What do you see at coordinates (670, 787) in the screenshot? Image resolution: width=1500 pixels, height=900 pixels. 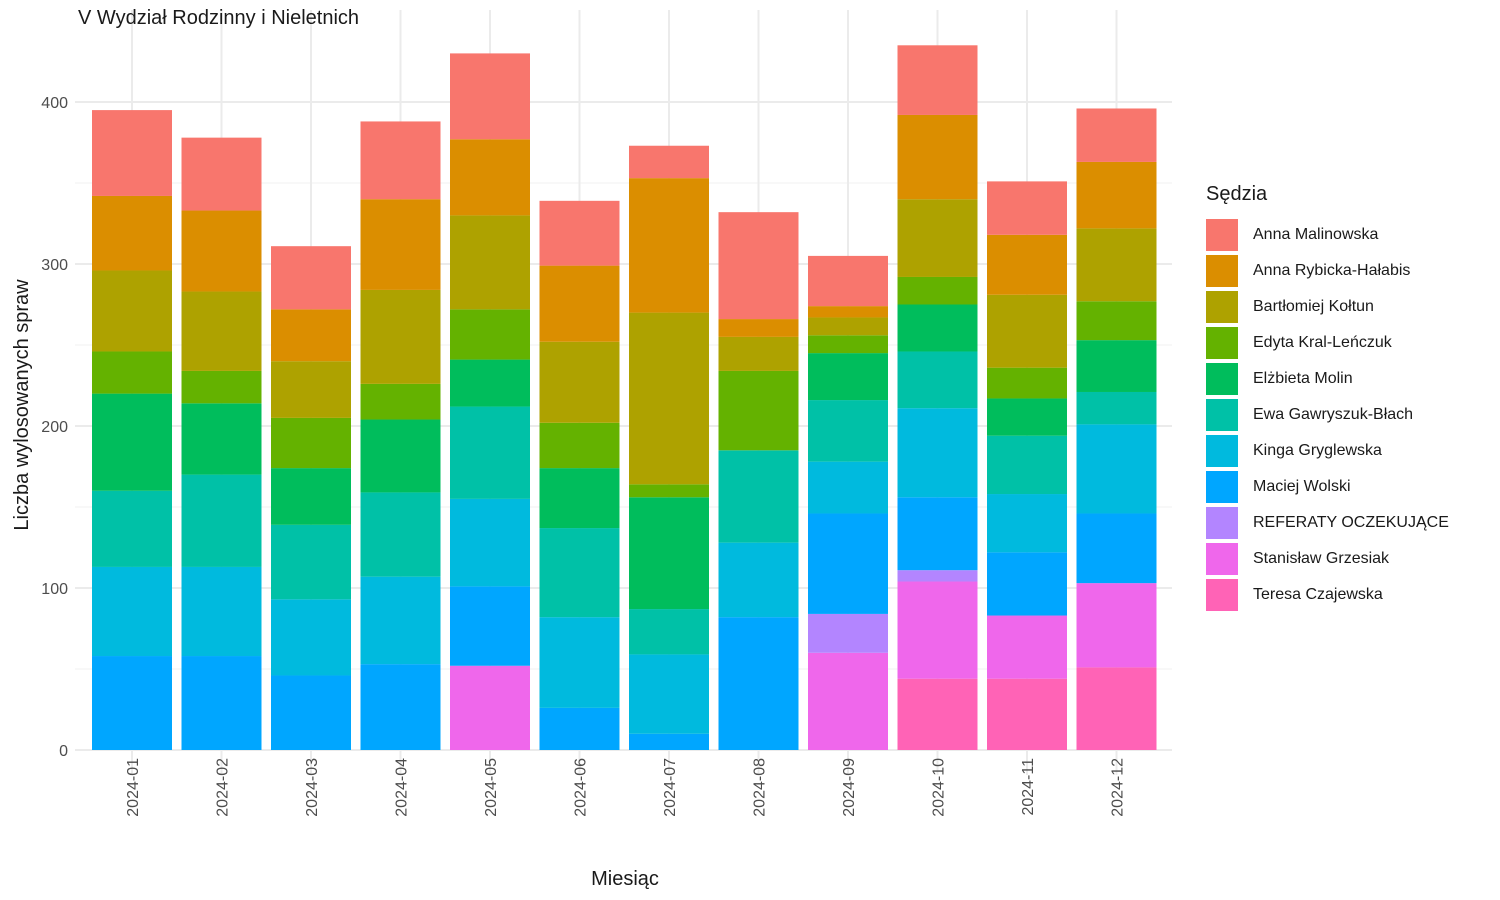 I see `x-tick-label: 2024-07` at bounding box center [670, 787].